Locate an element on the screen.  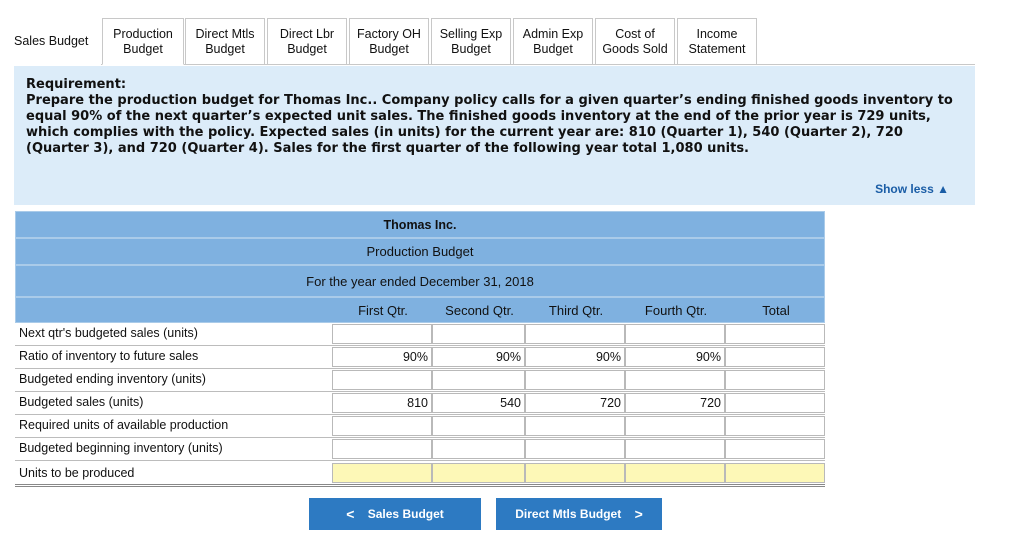
column-header: First Qtr. is located at coordinates (383, 310).